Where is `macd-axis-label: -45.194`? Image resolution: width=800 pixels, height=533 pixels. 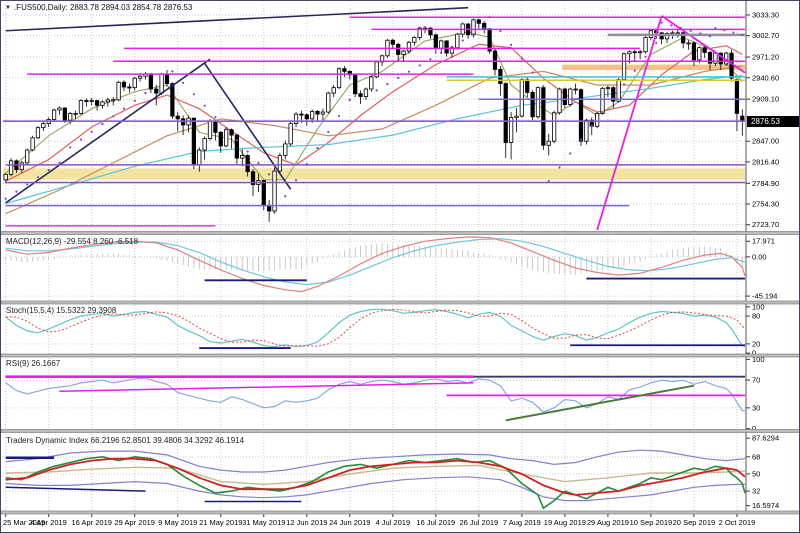 macd-axis-label: -45.194 is located at coordinates (764, 296).